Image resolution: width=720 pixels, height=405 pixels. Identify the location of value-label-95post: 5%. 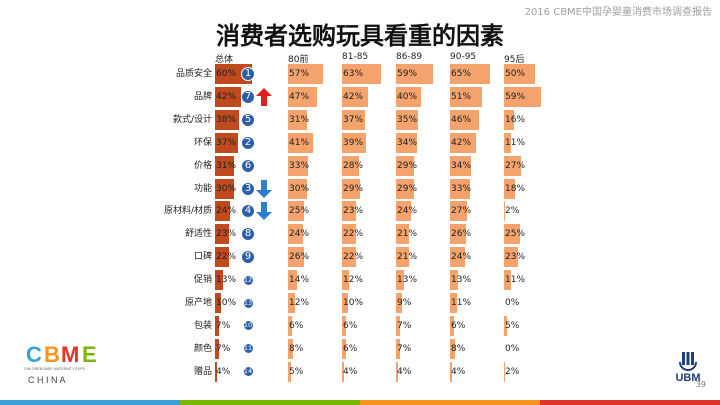
(512, 325).